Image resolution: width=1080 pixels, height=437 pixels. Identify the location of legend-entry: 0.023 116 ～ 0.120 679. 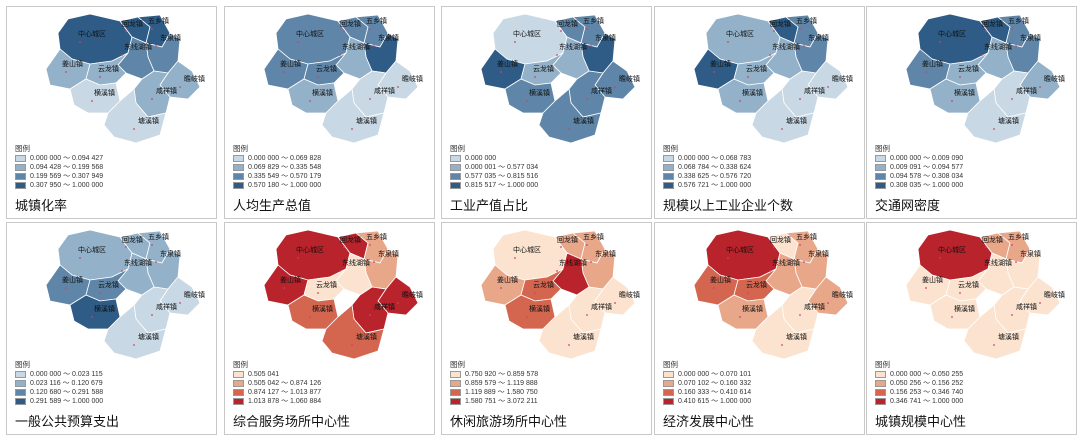
(59, 383).